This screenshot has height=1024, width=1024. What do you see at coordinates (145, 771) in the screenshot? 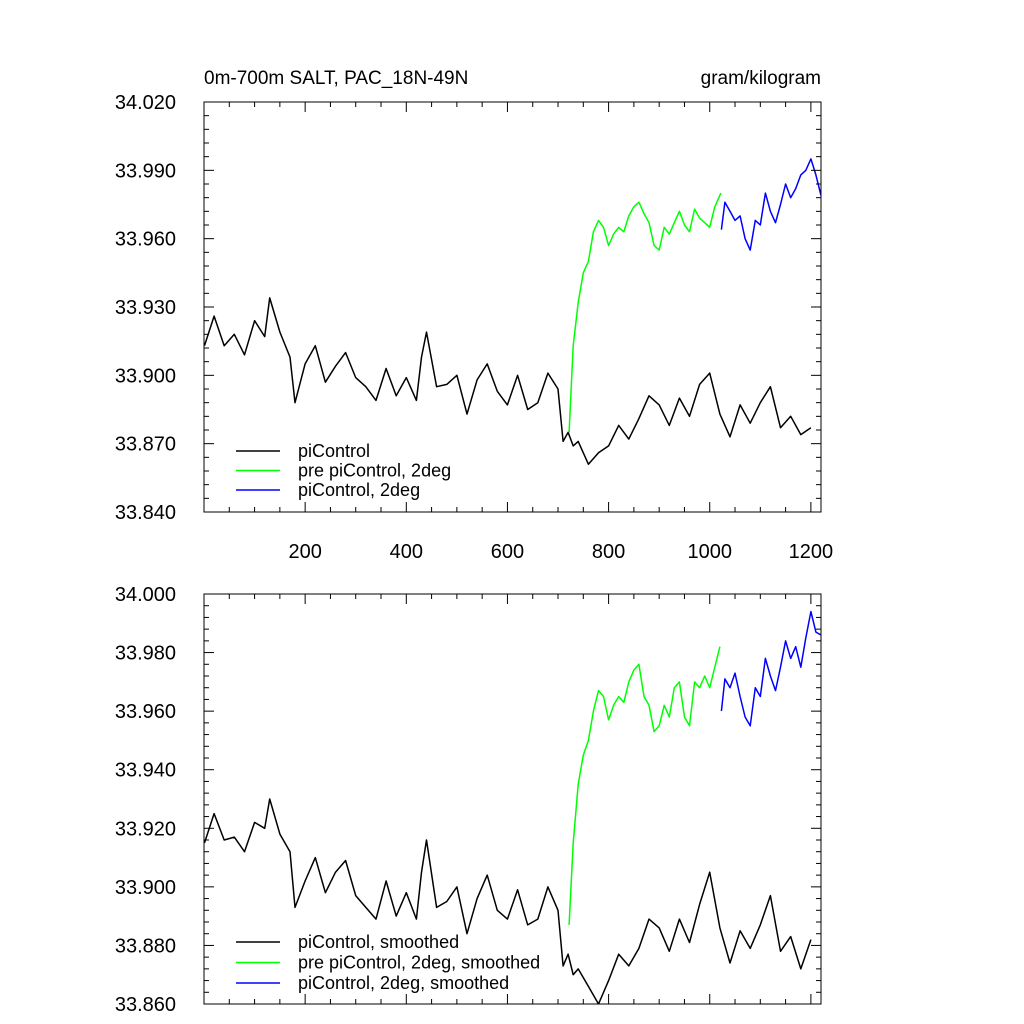
I see `y-tick-label: 33.940` at bounding box center [145, 771].